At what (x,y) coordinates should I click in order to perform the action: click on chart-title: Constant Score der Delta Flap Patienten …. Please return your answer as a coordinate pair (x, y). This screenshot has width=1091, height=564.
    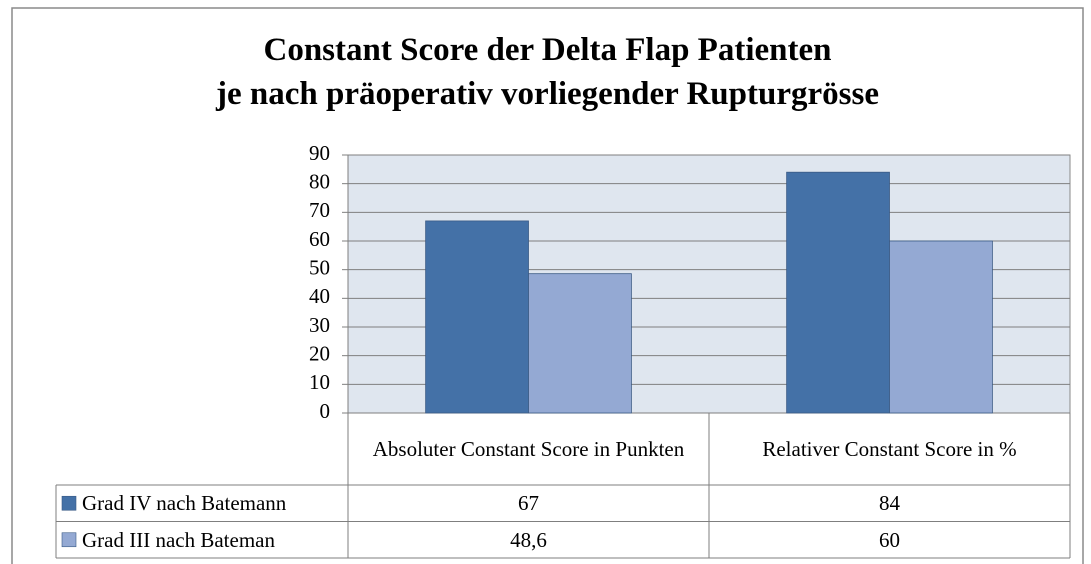
    Looking at the image, I should click on (547, 72).